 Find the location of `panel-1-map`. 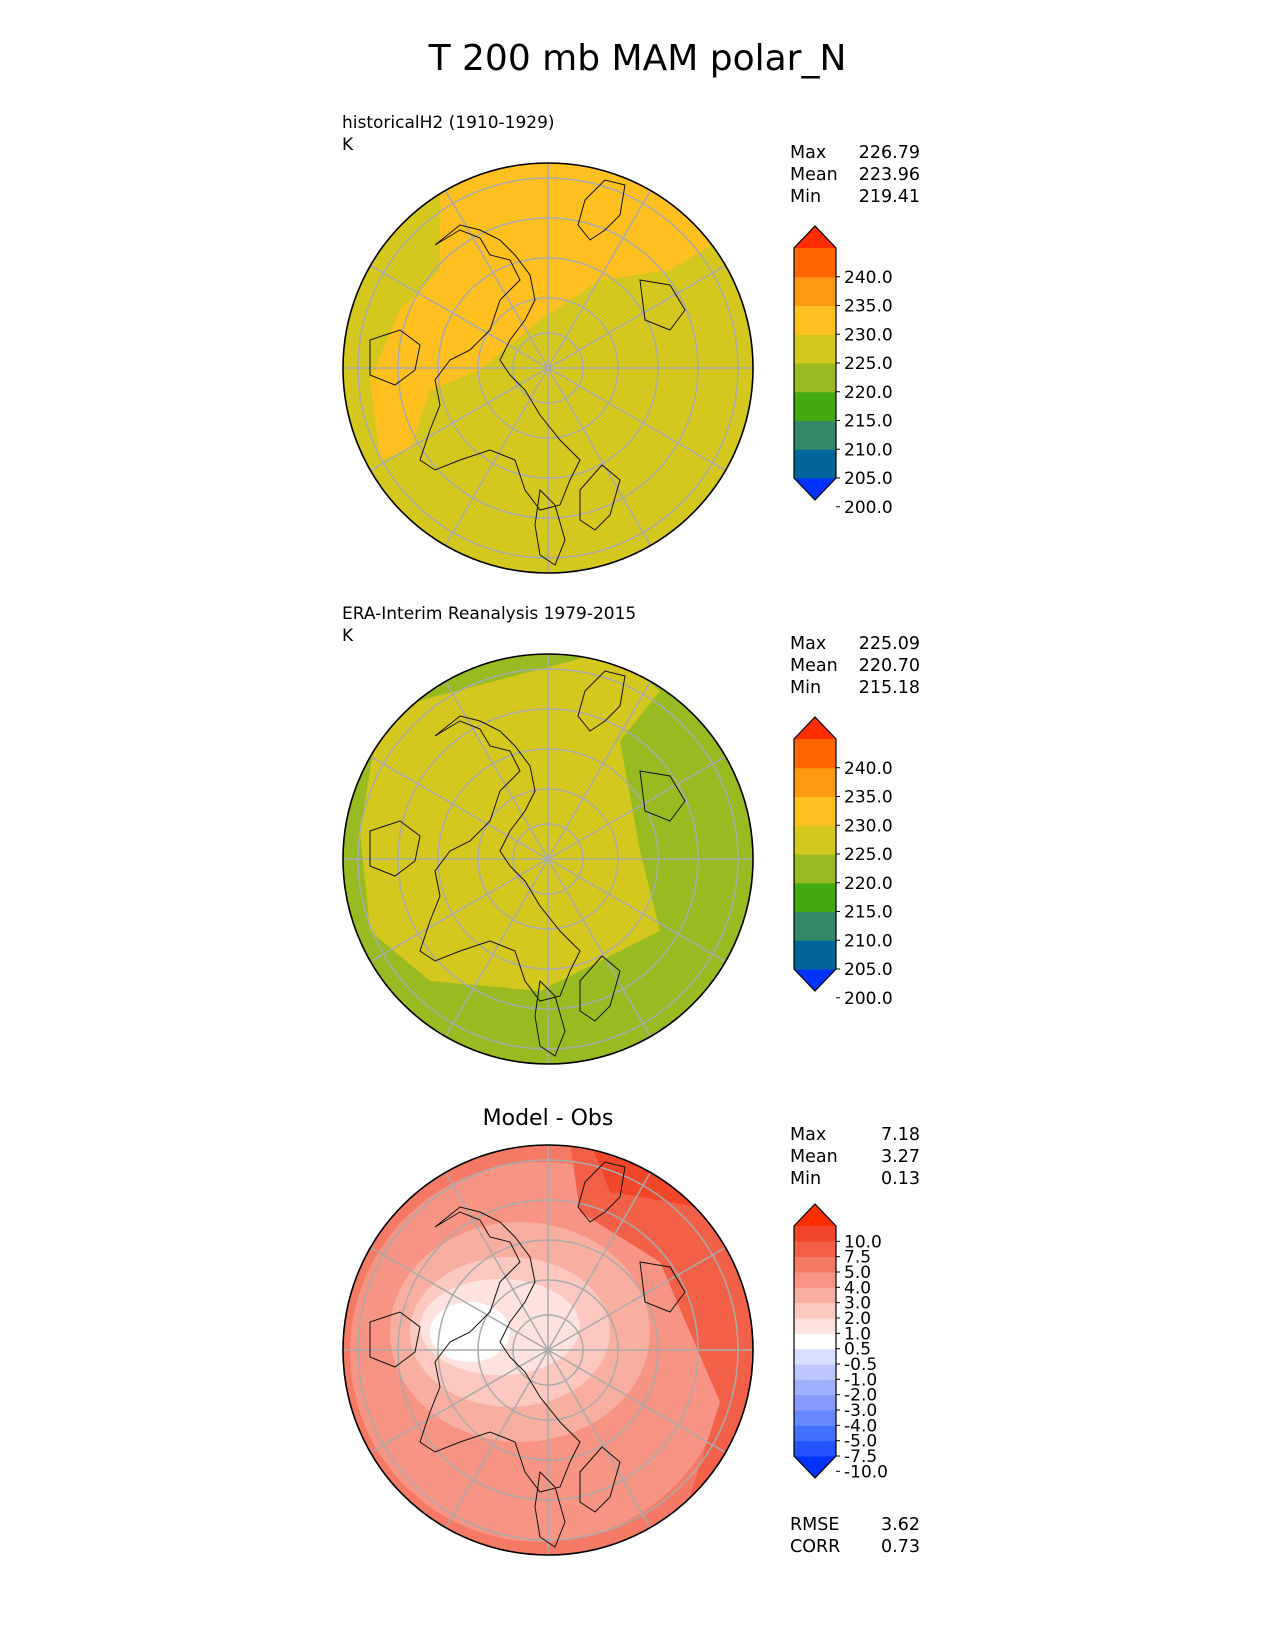

panel-1-map is located at coordinates (548, 368).